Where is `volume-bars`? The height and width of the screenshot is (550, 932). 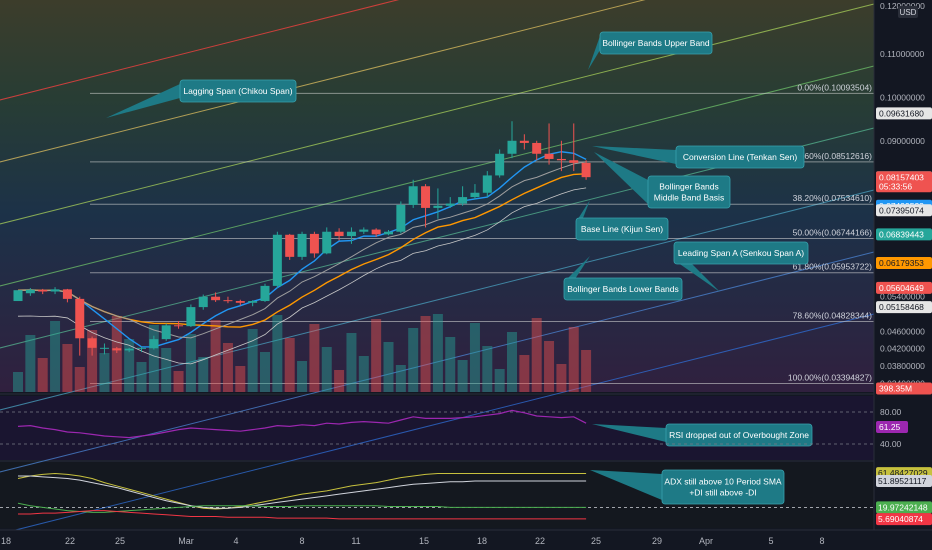 volume-bars is located at coordinates (302, 353).